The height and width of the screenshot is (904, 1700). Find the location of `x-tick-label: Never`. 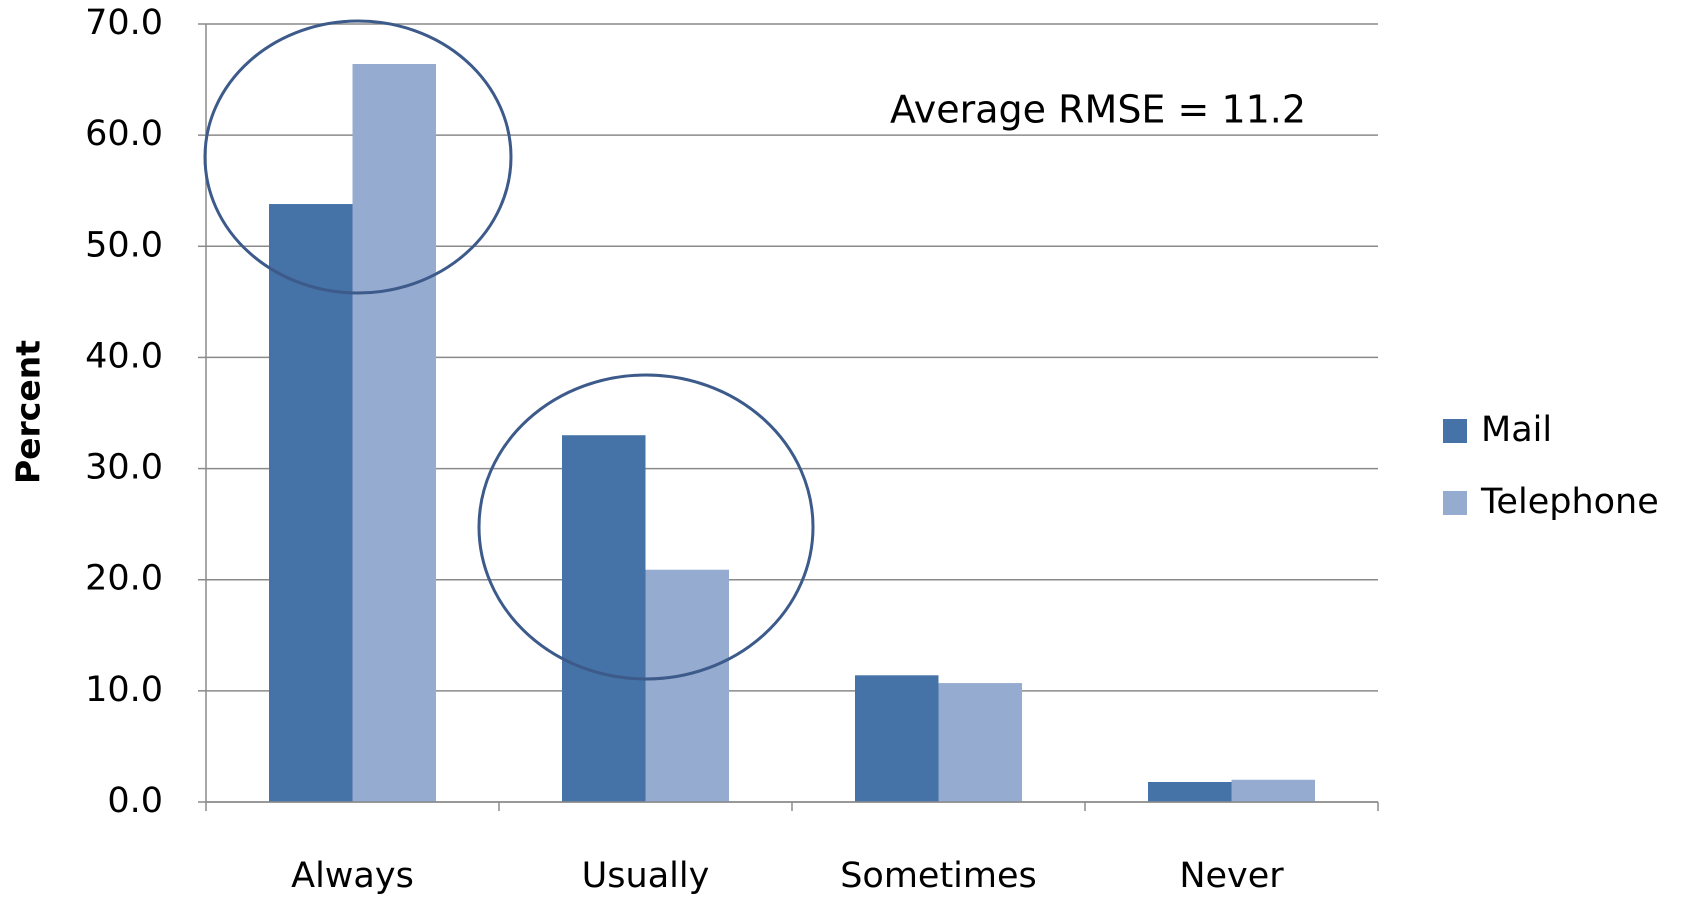

x-tick-label: Never is located at coordinates (1231, 876).